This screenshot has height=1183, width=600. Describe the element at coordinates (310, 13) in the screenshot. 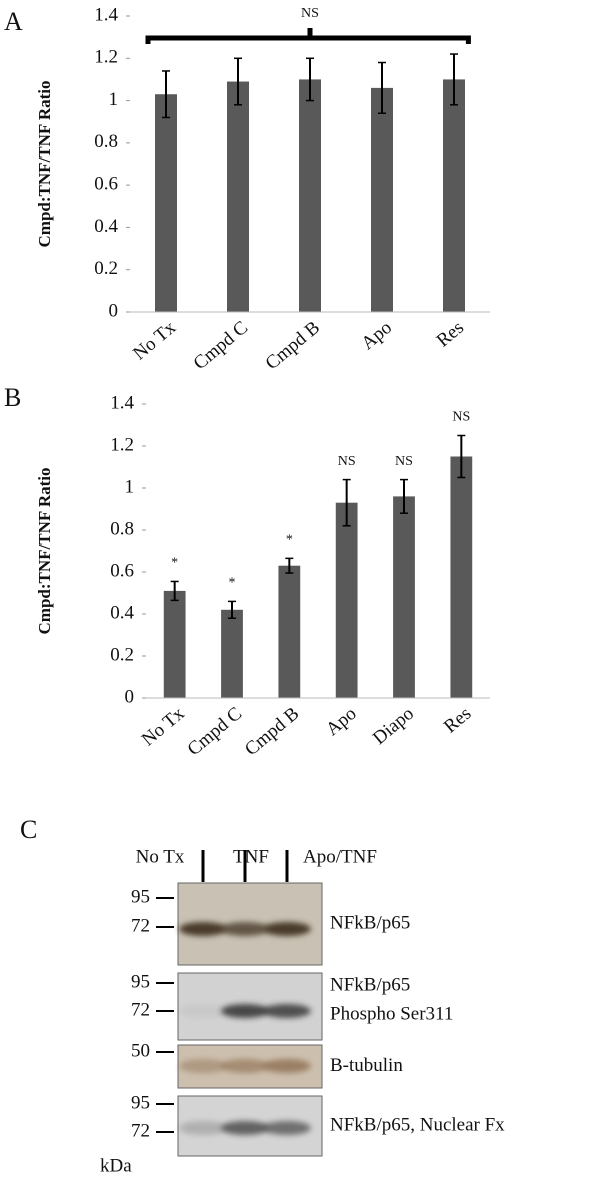

I see `bracket-annotation: NS` at that location.